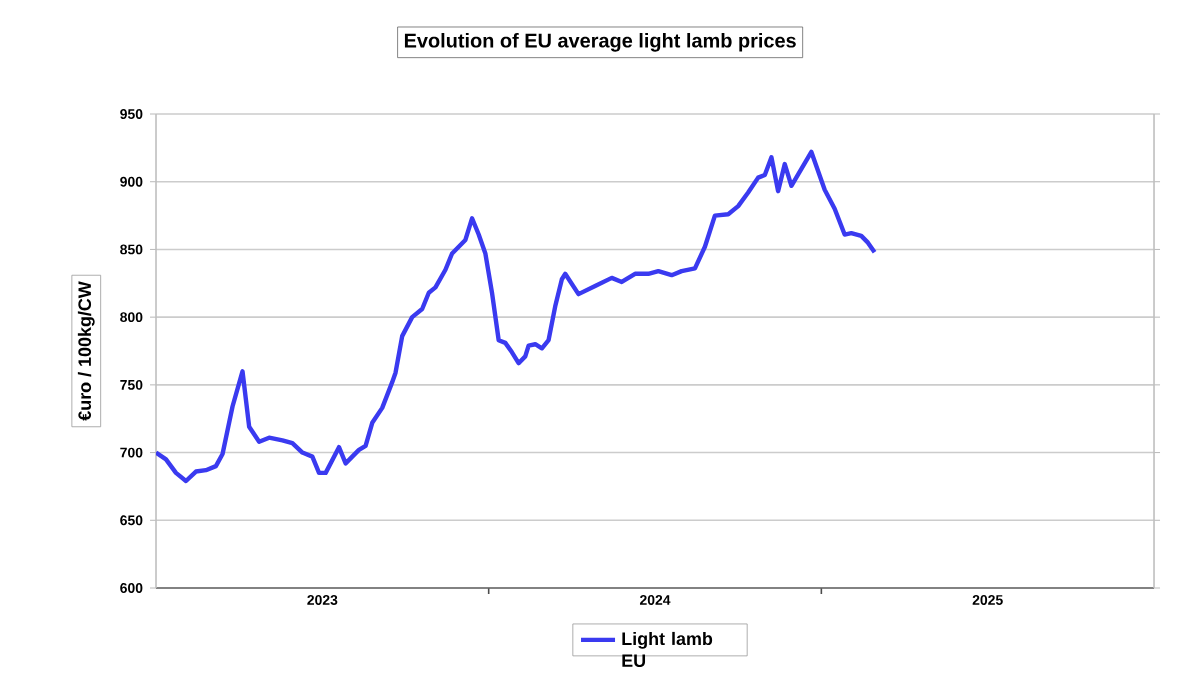 This screenshot has width=1200, height=698. What do you see at coordinates (600, 42) in the screenshot?
I see `chart-title: Evolution of EU average light lamb prices` at bounding box center [600, 42].